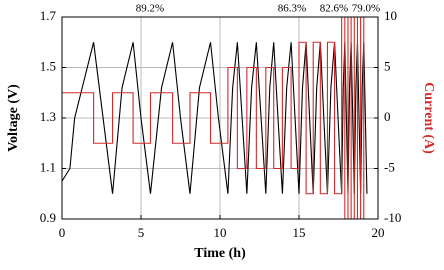 This screenshot has width=444, height=270. What do you see at coordinates (150, 9) in the screenshot?
I see `annotation: 89.2%` at bounding box center [150, 9].